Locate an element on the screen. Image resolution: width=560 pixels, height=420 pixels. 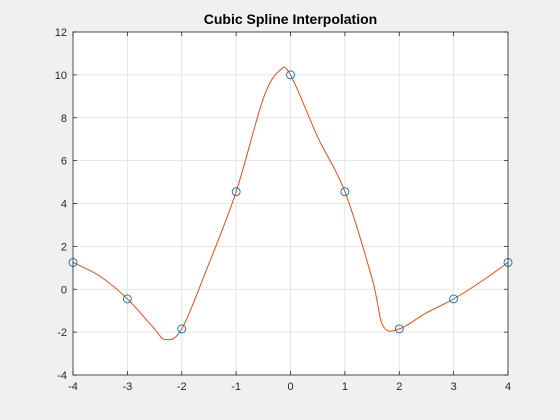
y-tick-label: 4 is located at coordinates (64, 205).